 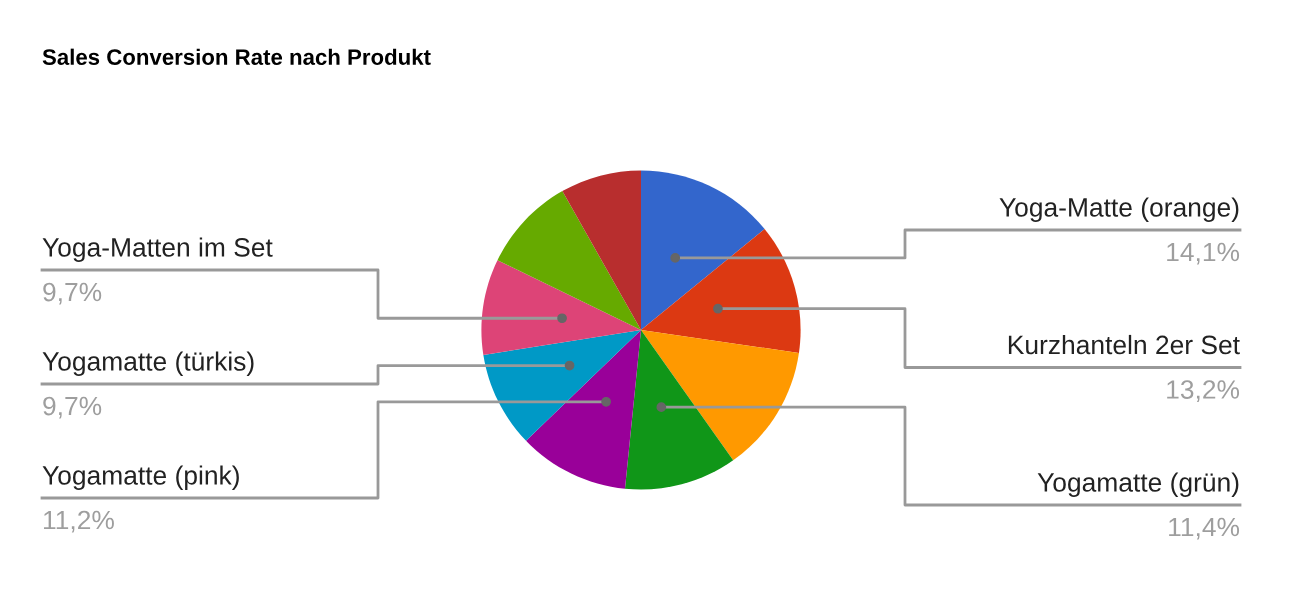 What do you see at coordinates (1119, 209) in the screenshot?
I see `slice-label: Yoga-Matte (orange)` at bounding box center [1119, 209].